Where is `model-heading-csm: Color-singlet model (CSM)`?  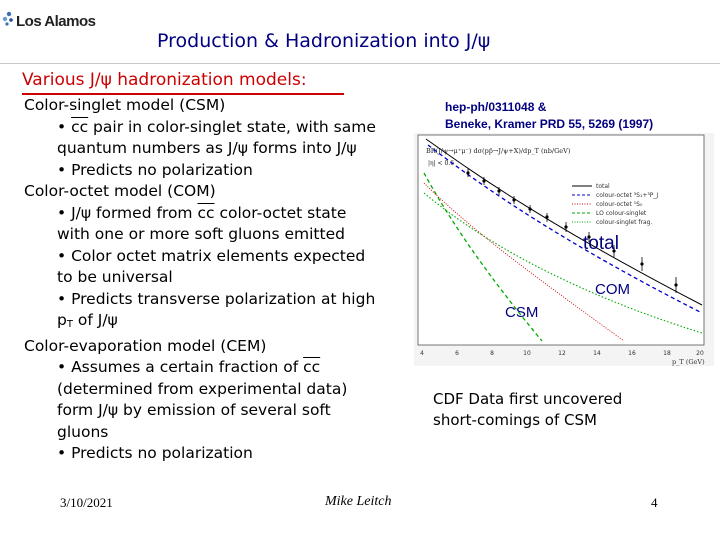 model-heading-csm: Color-singlet model (CSM) is located at coordinates (125, 105).